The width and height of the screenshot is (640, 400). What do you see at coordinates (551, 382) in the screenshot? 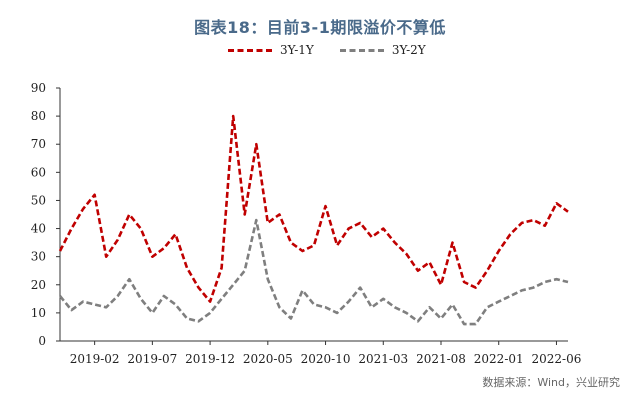
I see `data-source-note: 数据来源：Wind，兴业研究` at bounding box center [551, 382].